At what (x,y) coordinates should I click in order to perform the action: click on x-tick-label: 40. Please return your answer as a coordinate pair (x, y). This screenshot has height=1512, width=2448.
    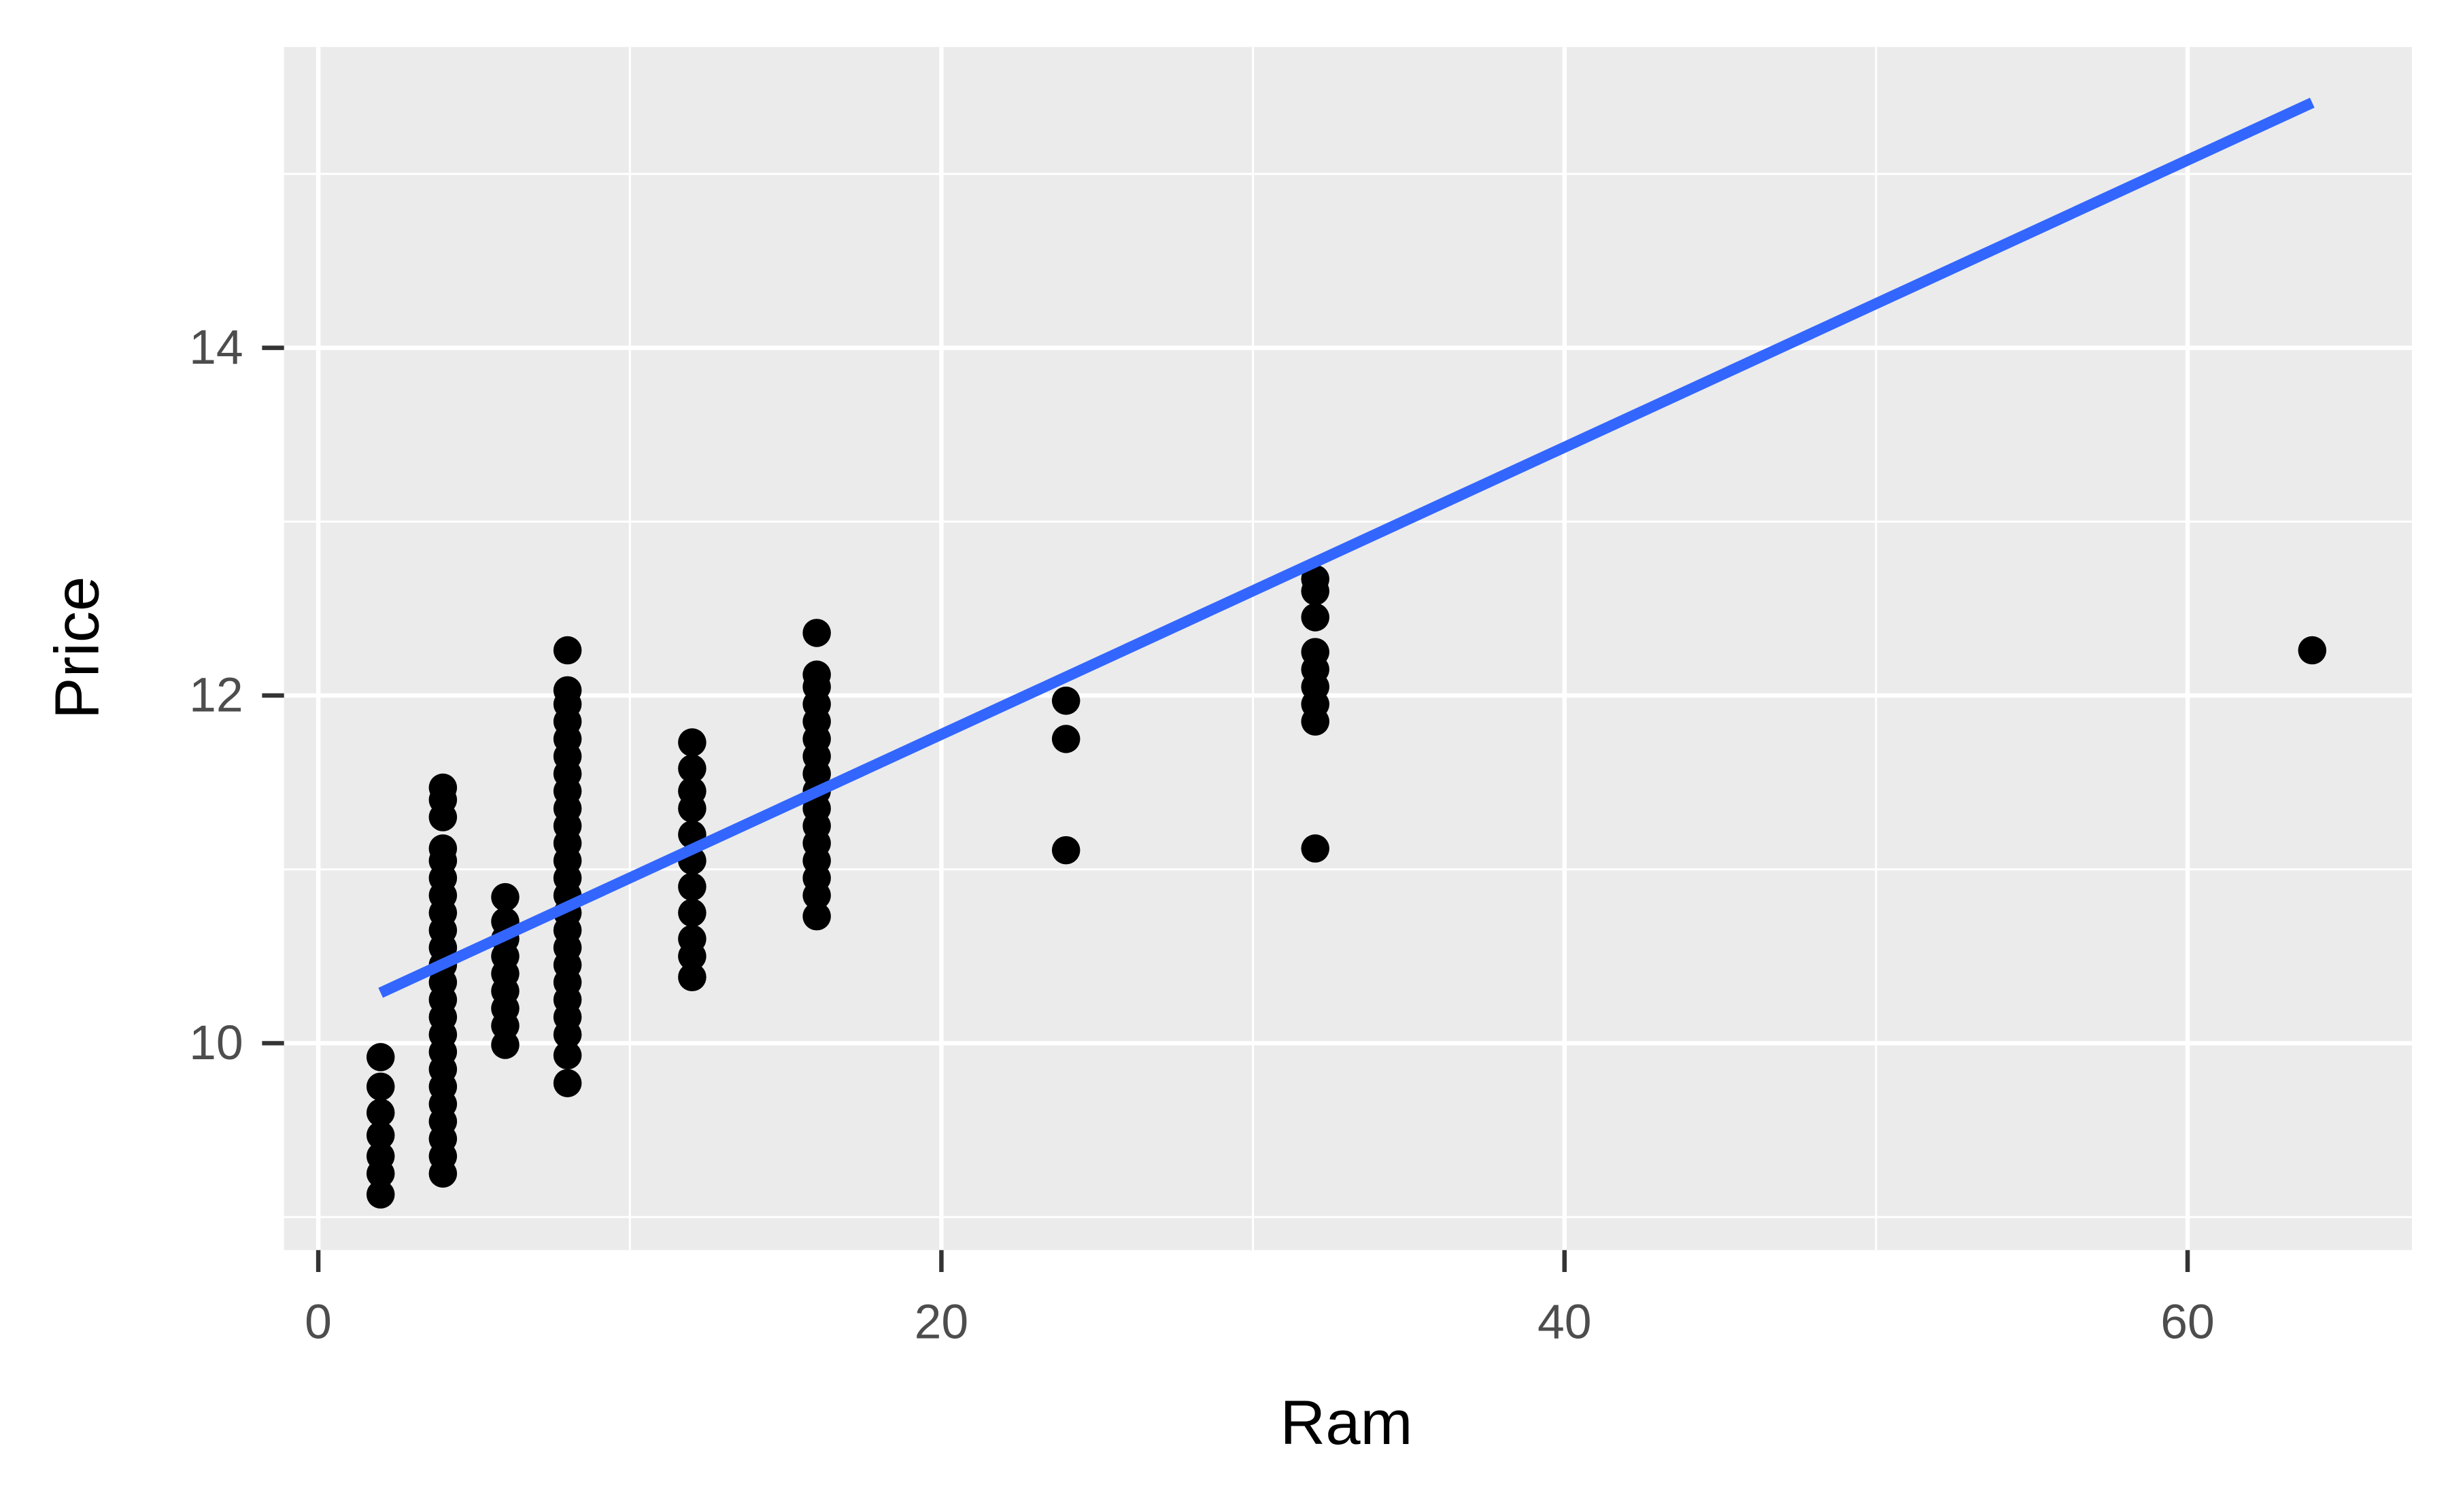
    Looking at the image, I should click on (1565, 1321).